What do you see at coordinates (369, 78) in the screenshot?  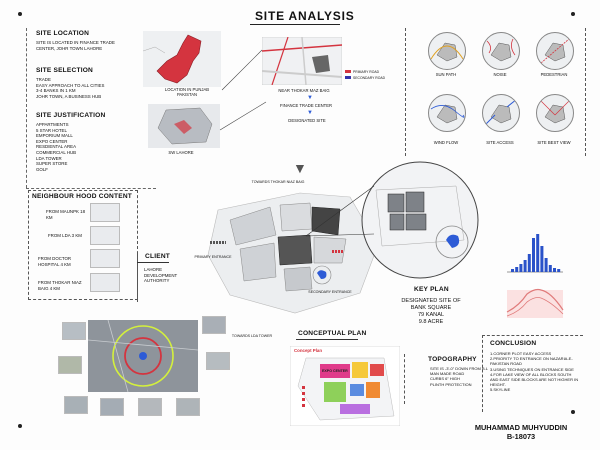 I see `legend-label: SECONDARY ROAD` at bounding box center [369, 78].